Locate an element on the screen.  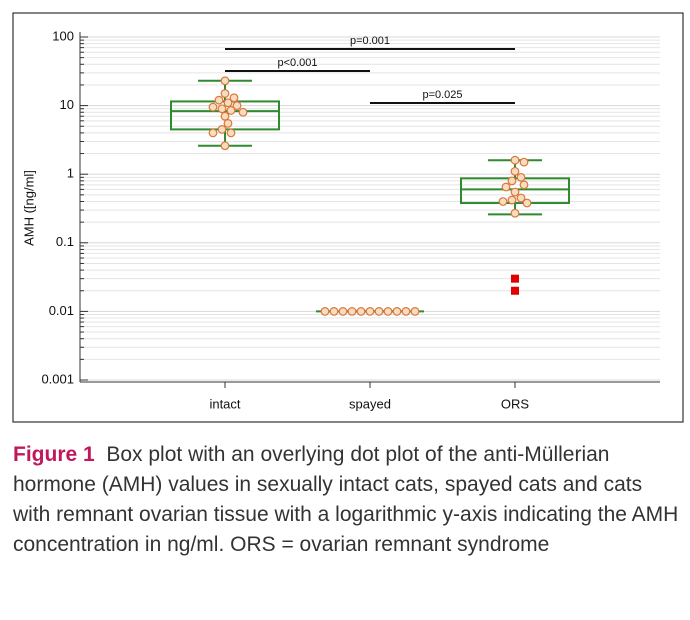
caption-label: Figure 1 is located at coordinates (54, 454).